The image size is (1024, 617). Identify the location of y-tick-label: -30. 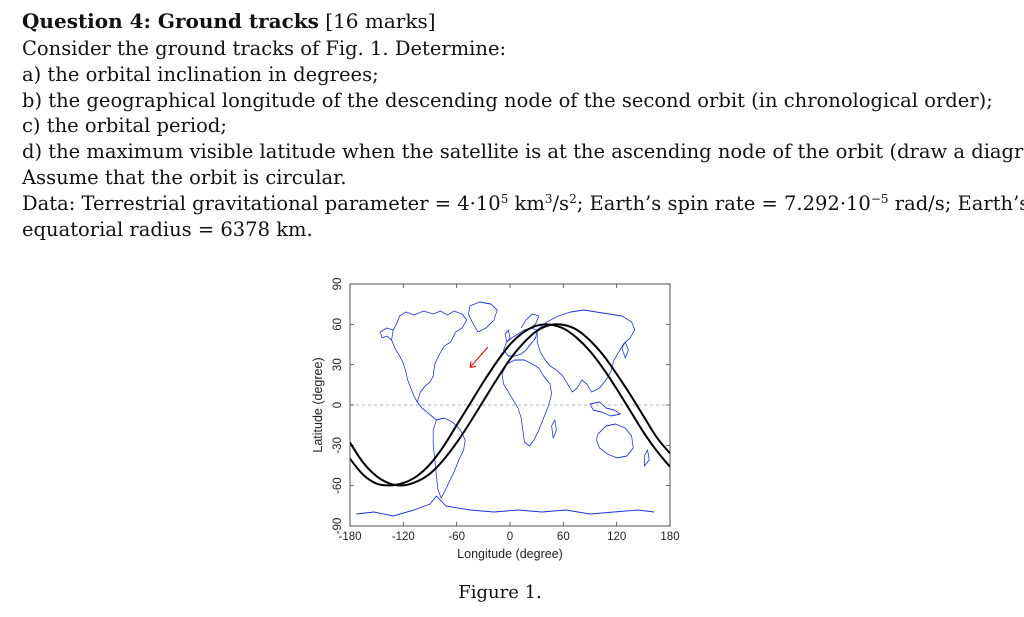
(338, 445).